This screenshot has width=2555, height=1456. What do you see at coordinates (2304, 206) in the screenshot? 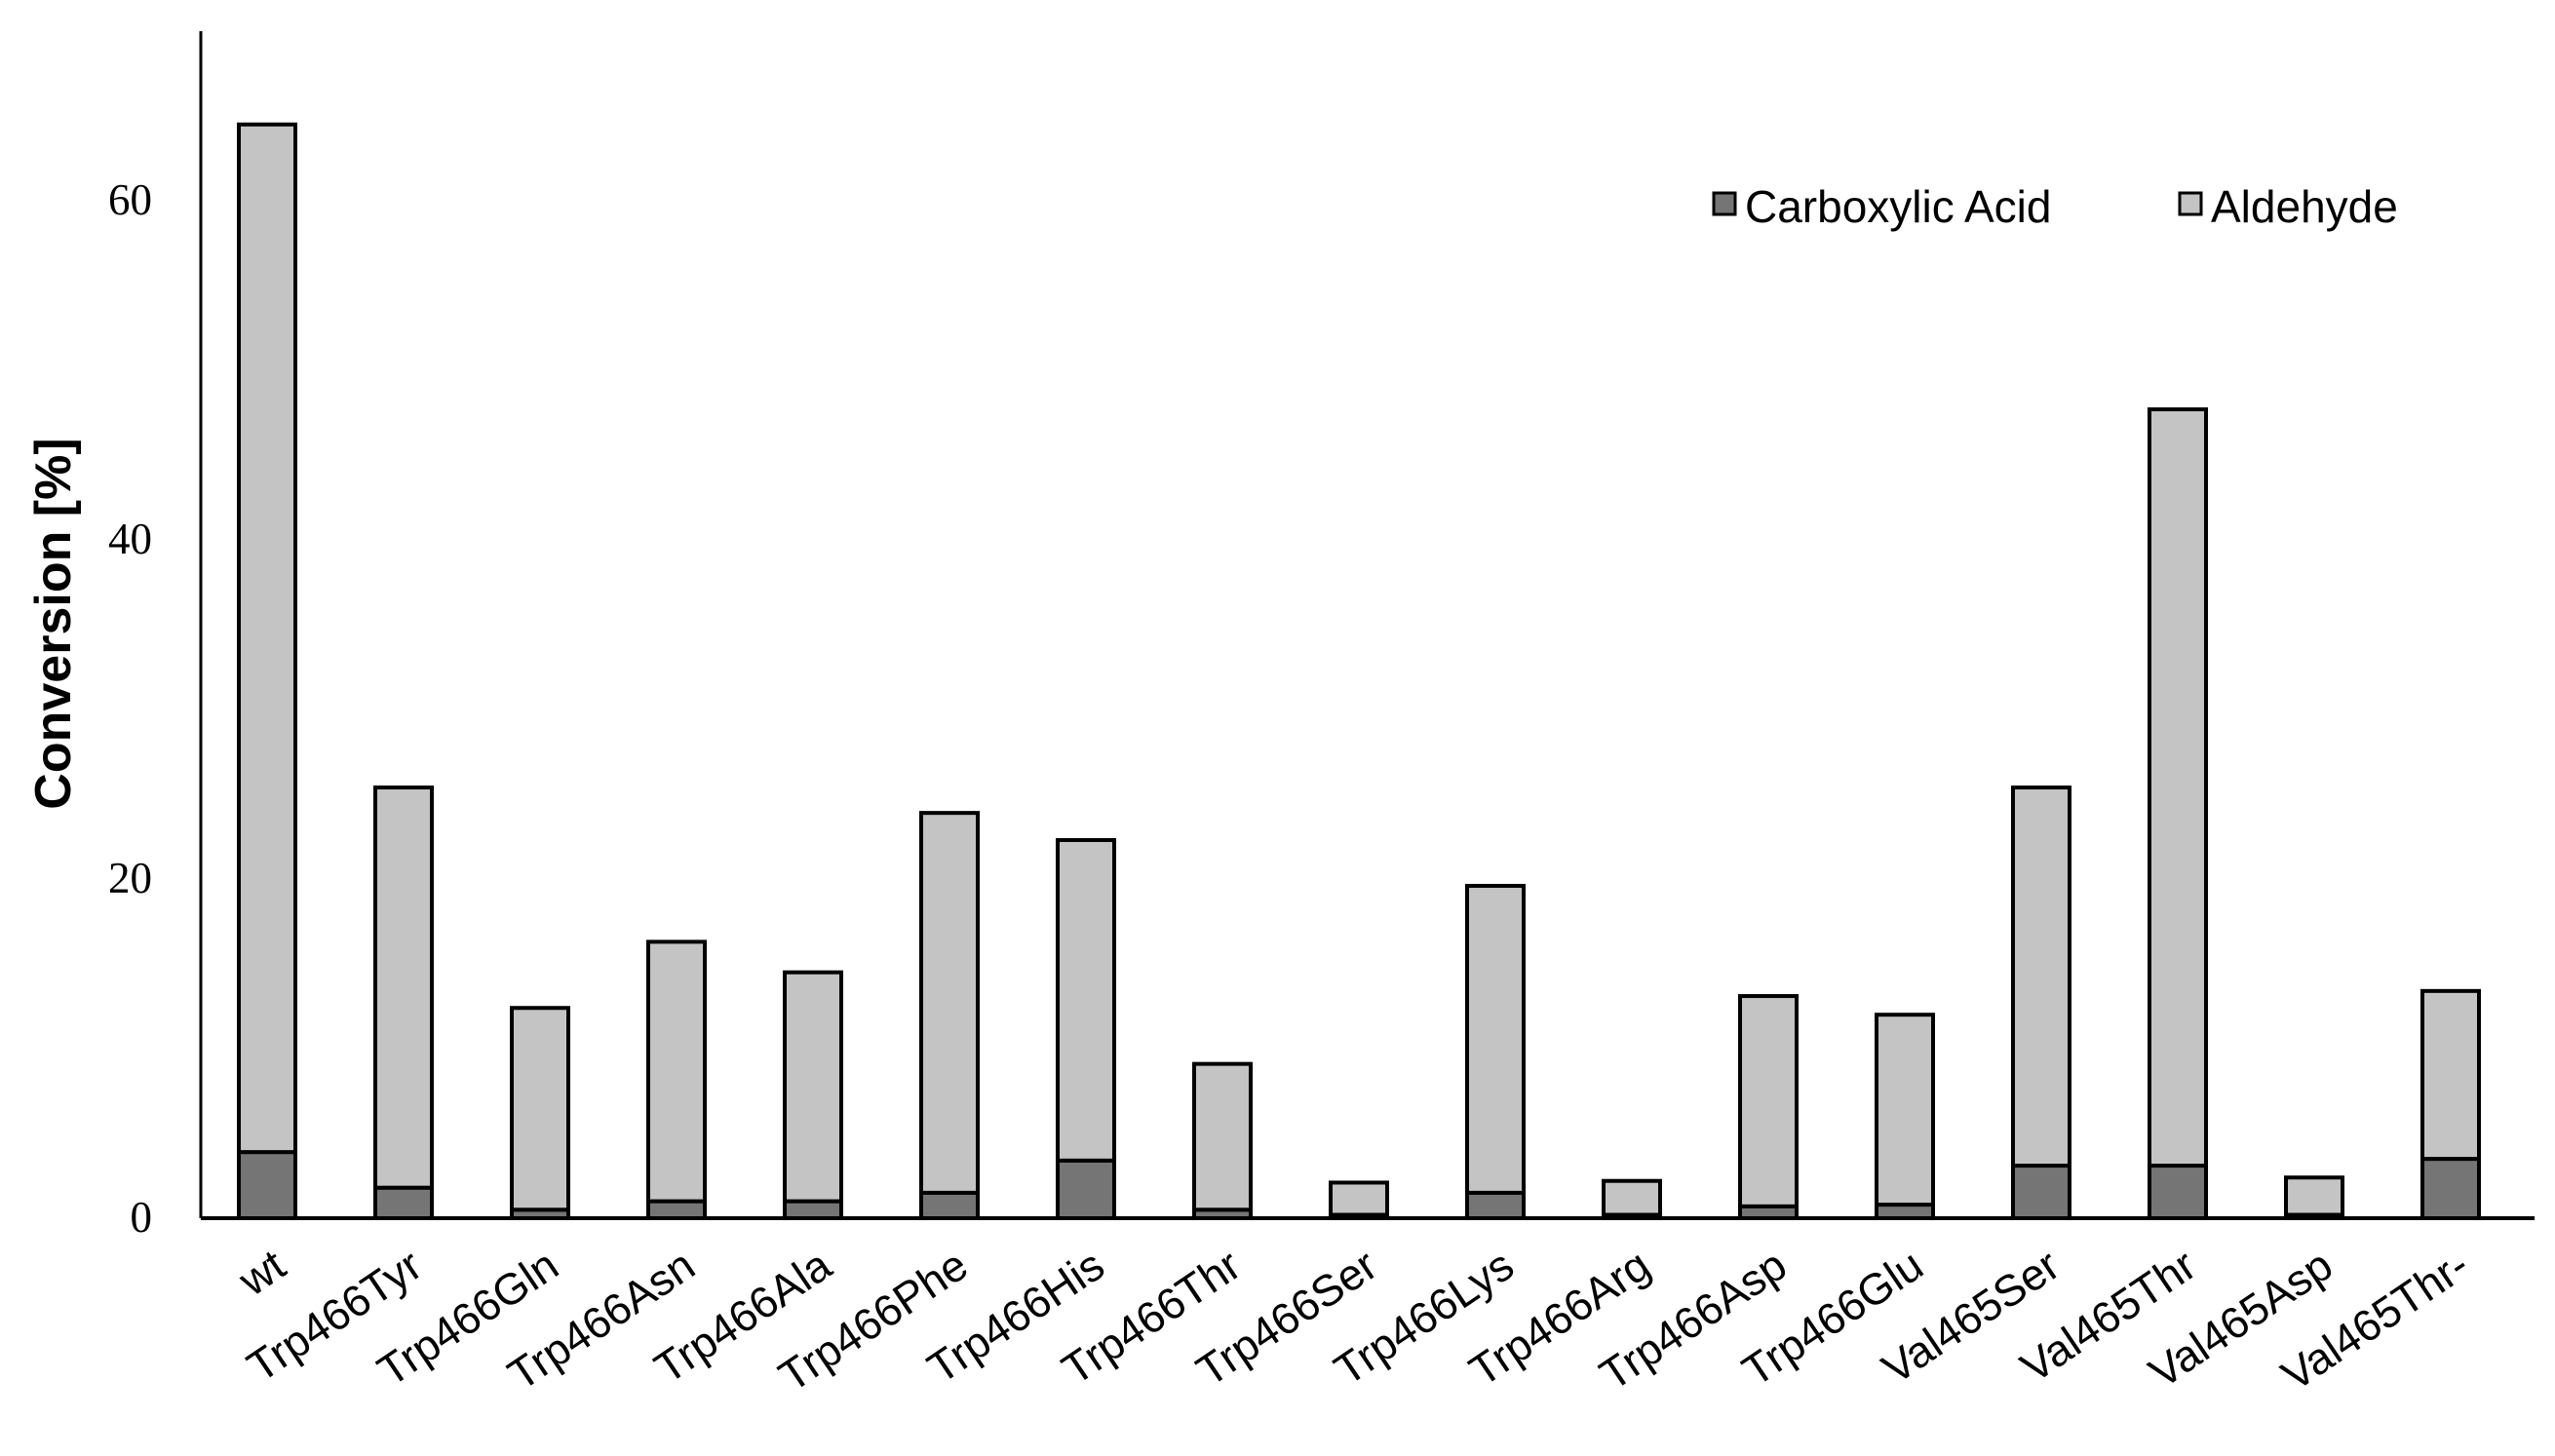
I see `legend-label: Aldehyde` at bounding box center [2304, 206].